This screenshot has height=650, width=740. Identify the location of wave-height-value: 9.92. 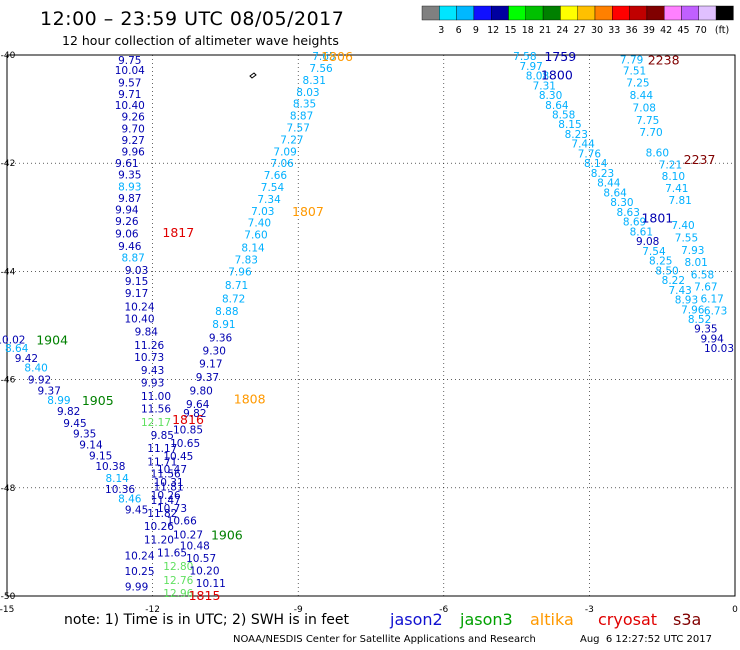
(39, 381).